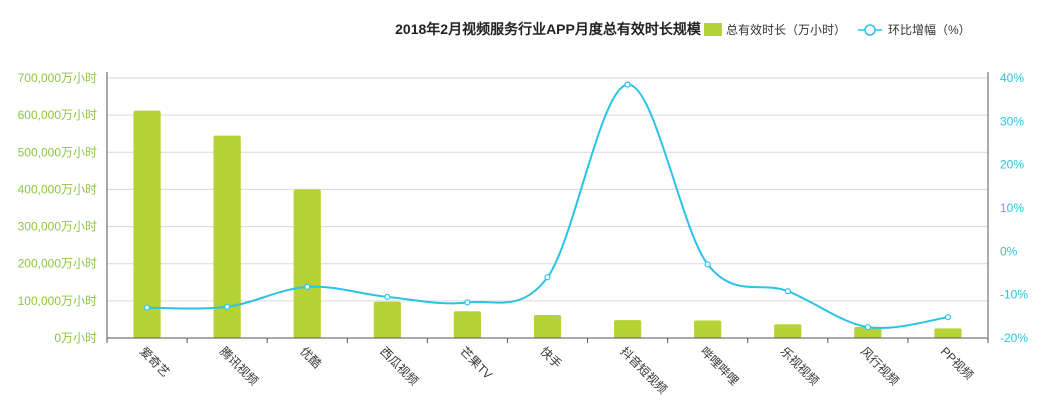 This screenshot has height=405, width=1043. What do you see at coordinates (880, 366) in the screenshot?
I see `category-label: 风行视频` at bounding box center [880, 366].